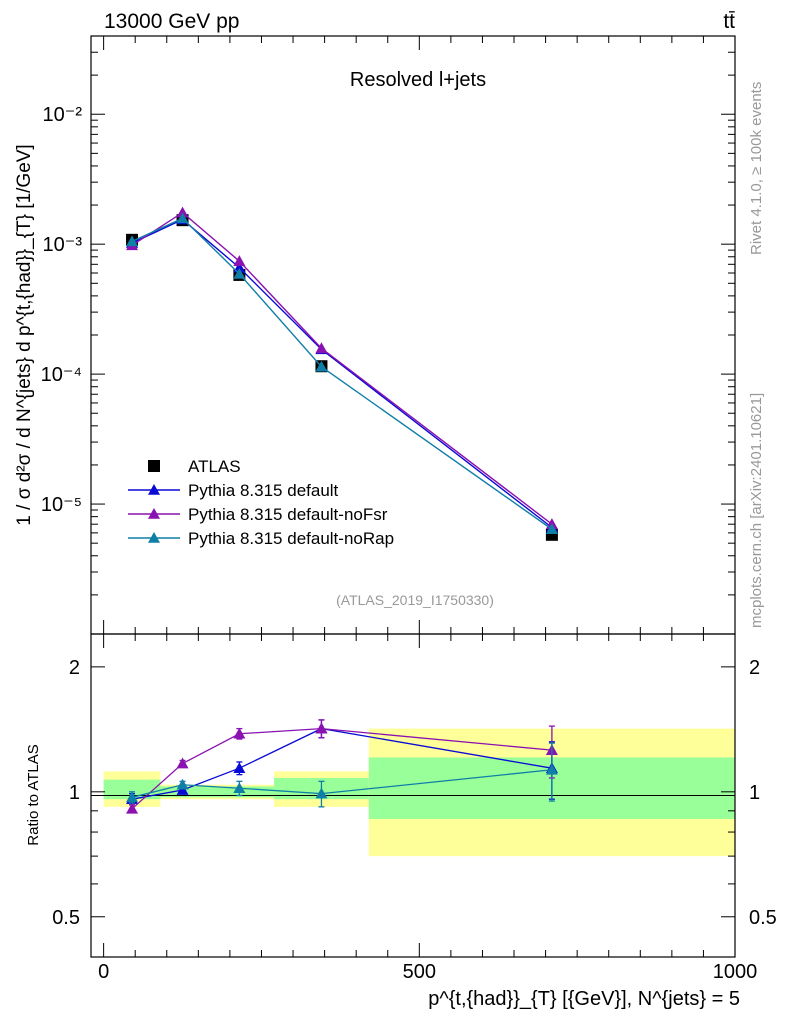  I want to click on y-tick-label: 10⁻³, so click(63, 245).